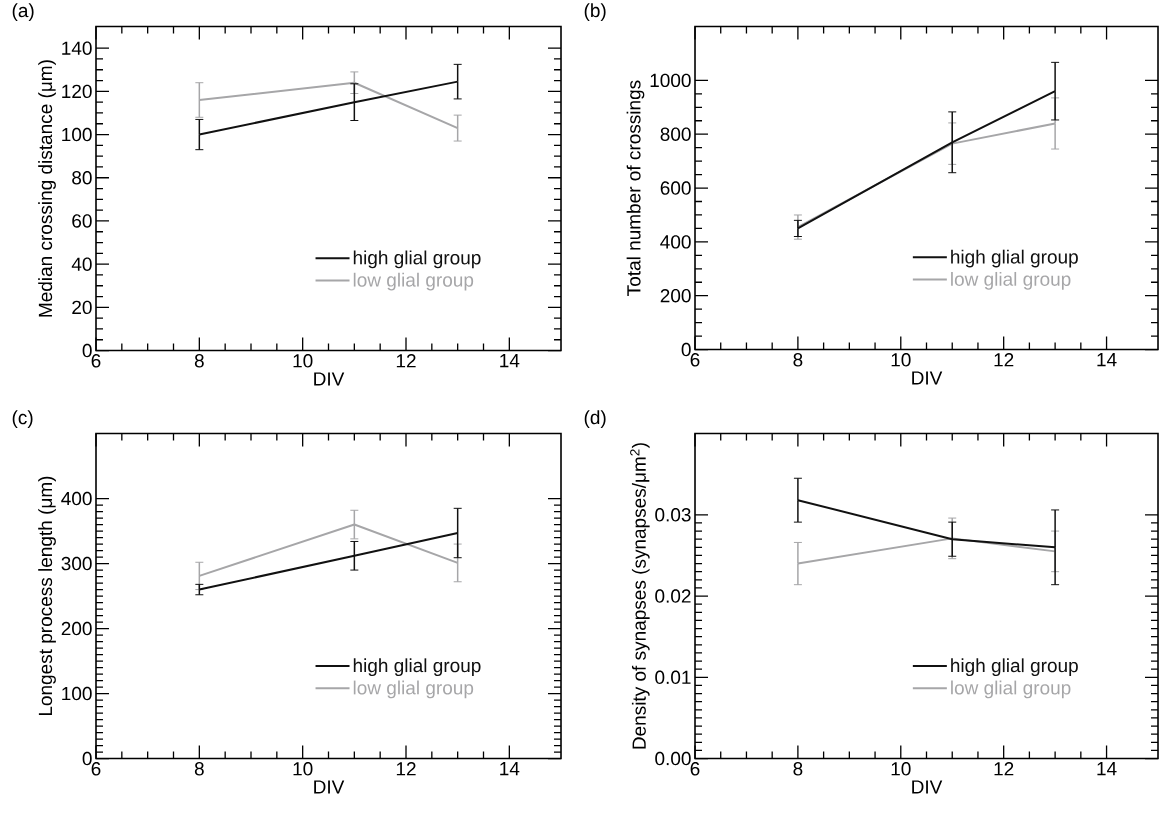 Image resolution: width=1161 pixels, height=815 pixels. Describe the element at coordinates (673, 759) in the screenshot. I see `y-tick-label: 0.00` at that location.